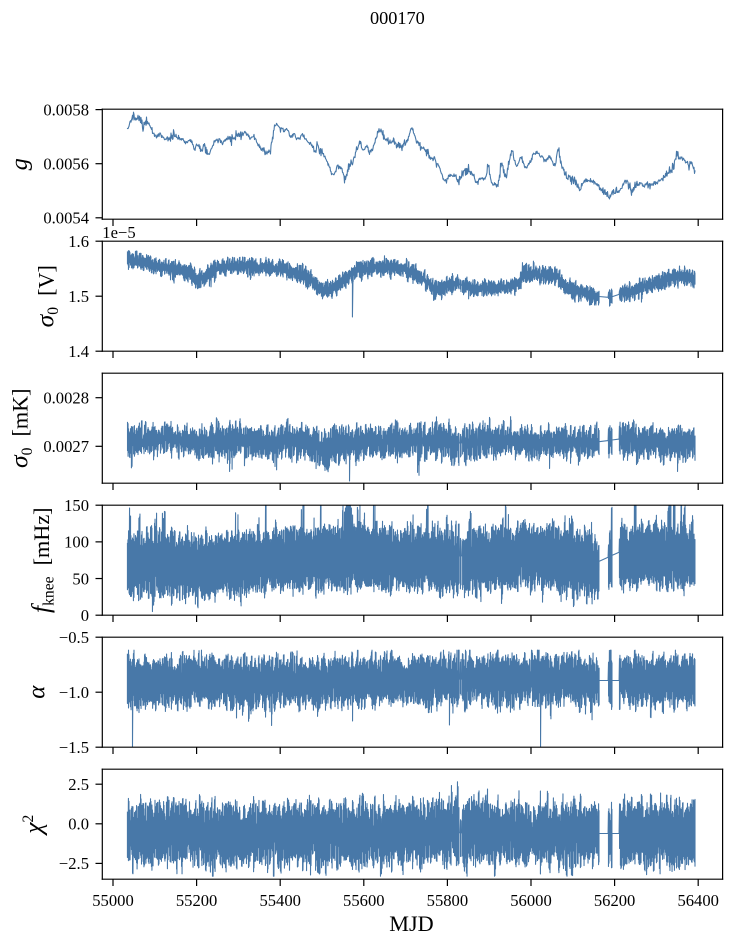 Image resolution: width=732 pixels, height=949 pixels. Describe the element at coordinates (411, 923) in the screenshot. I see `svg-text: MJD` at that location.